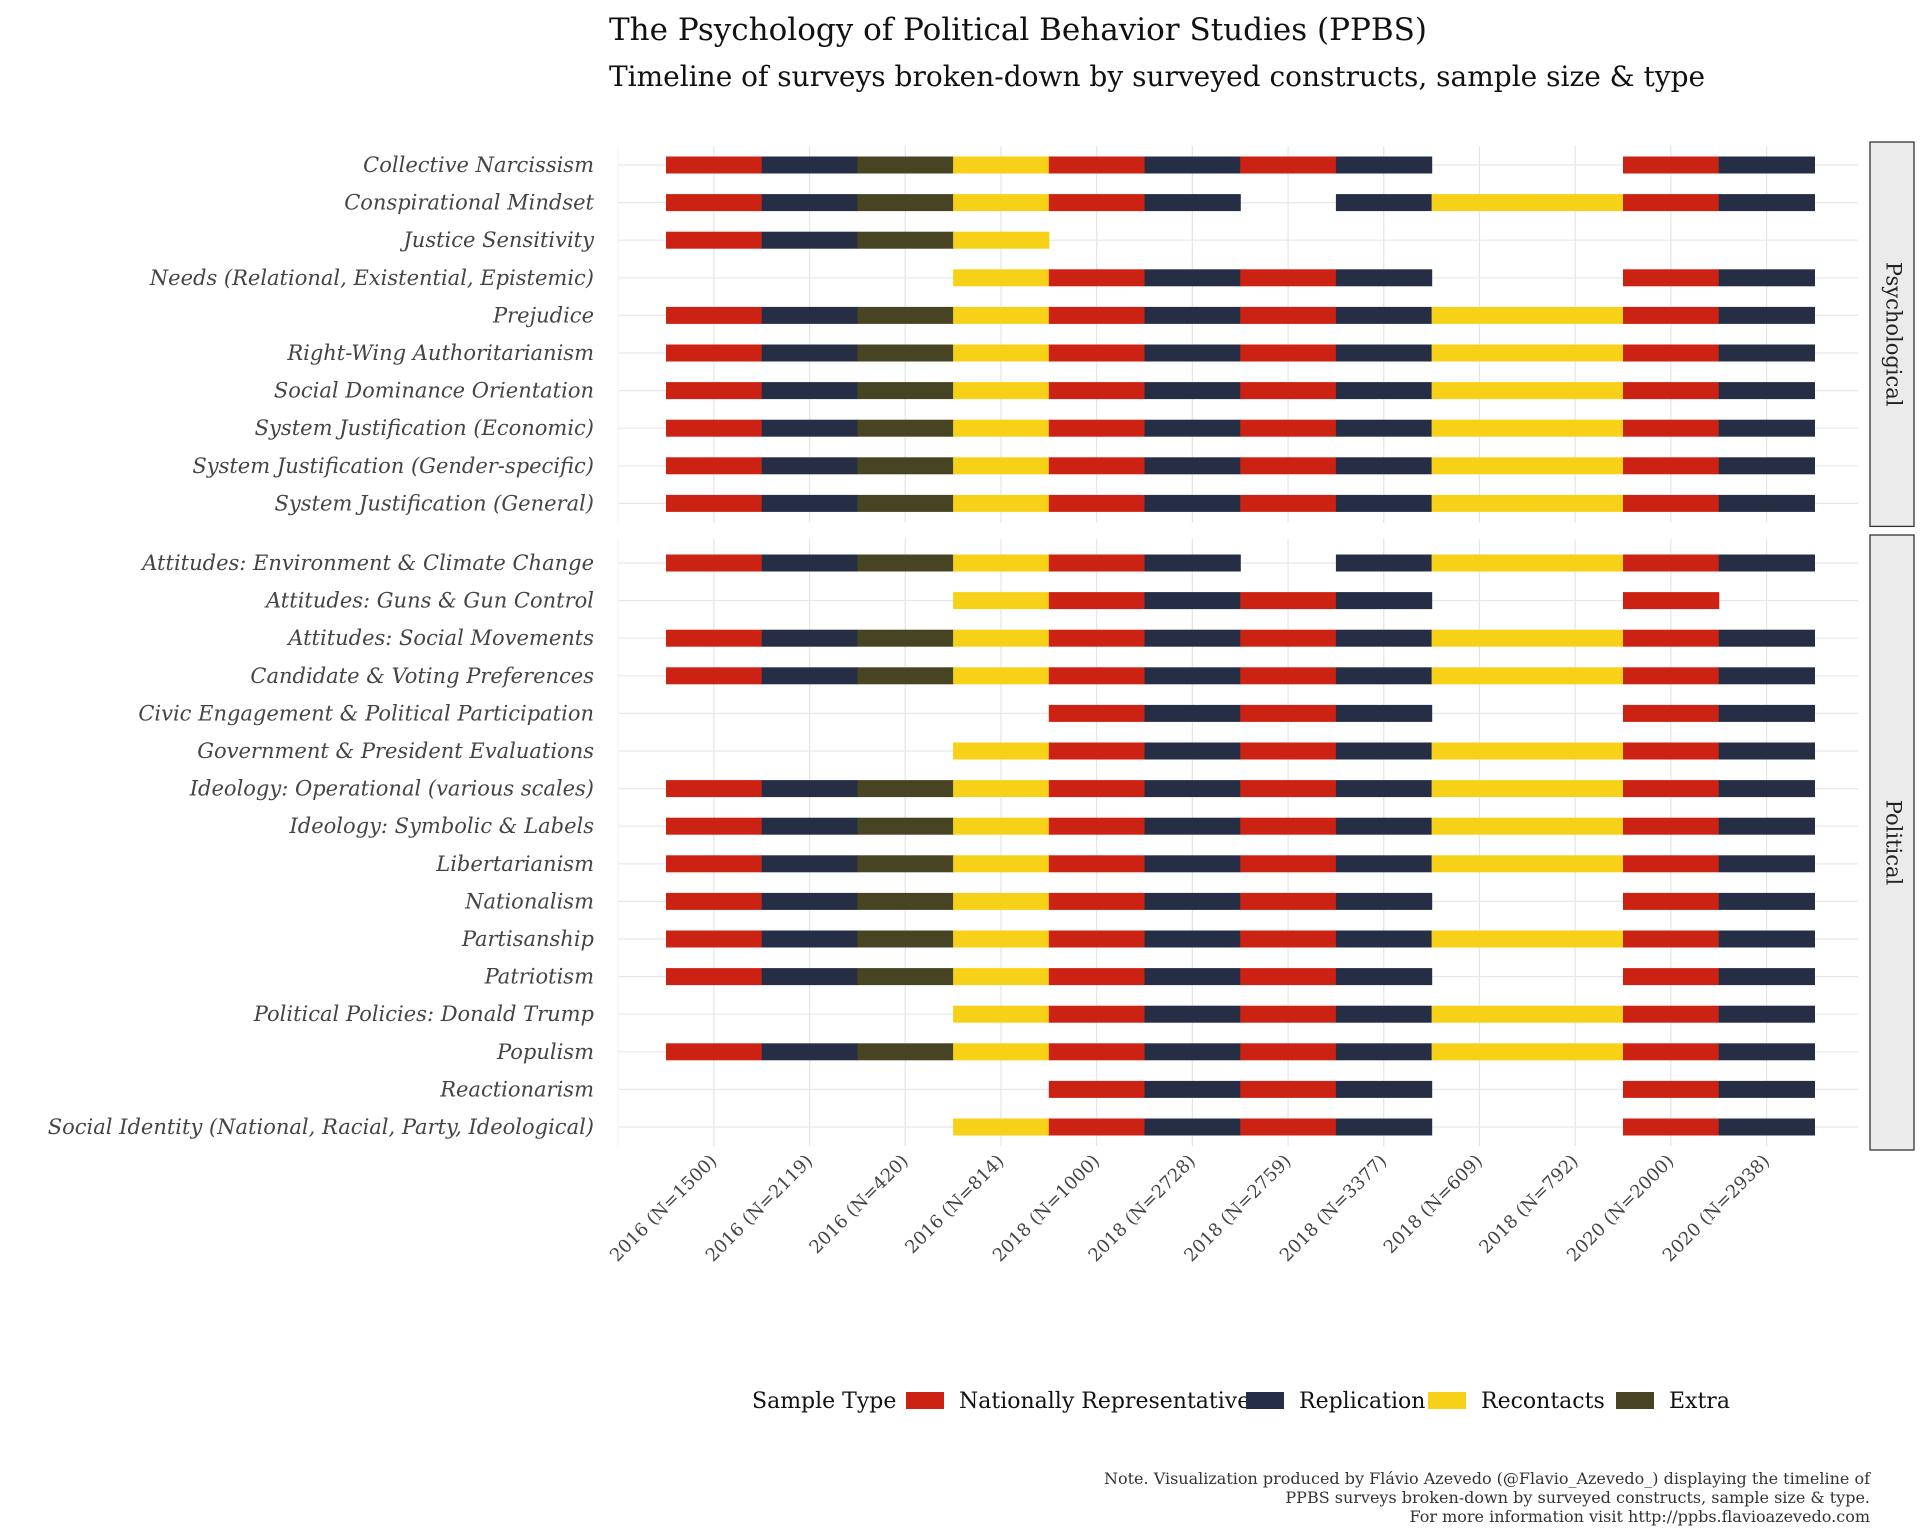 The image size is (1920, 1536). What do you see at coordinates (440, 638) in the screenshot?
I see `row-label: Attitudes: Social Movements` at bounding box center [440, 638].